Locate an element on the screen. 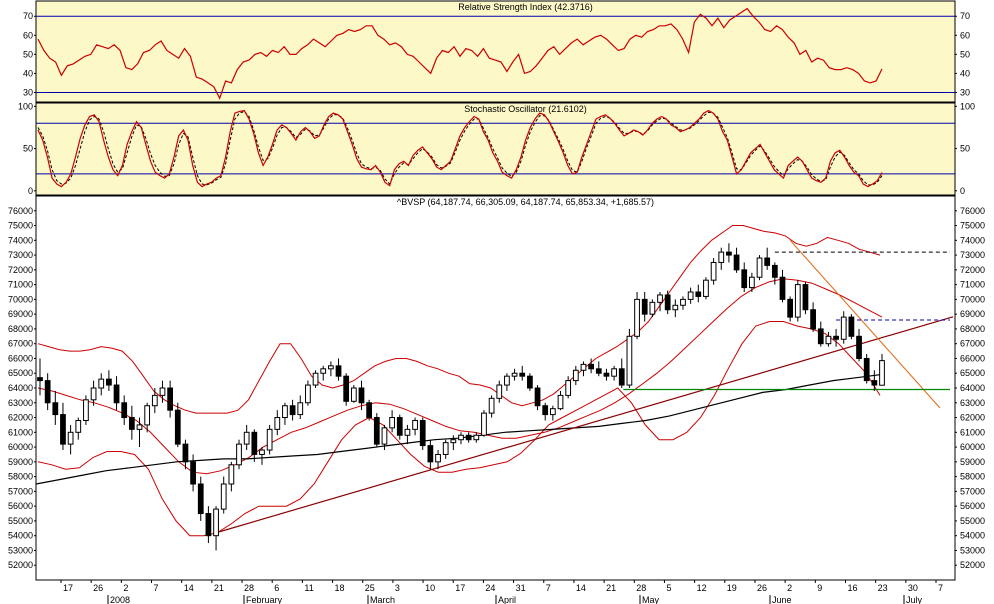 This screenshot has width=994, height=604. y-tick-label-right: 63000 is located at coordinates (972, 403).